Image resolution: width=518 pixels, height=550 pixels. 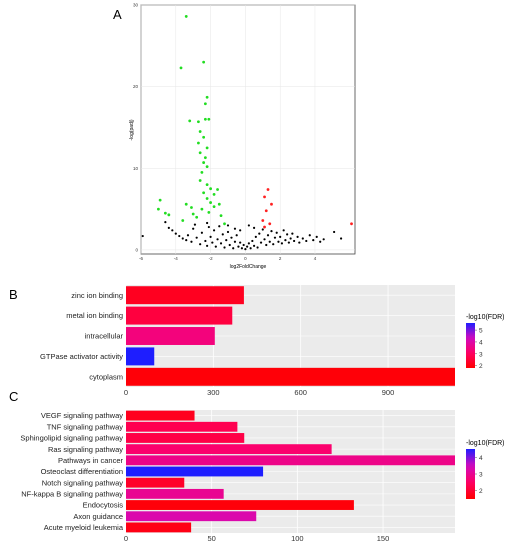 I want to click on category-label: metal ion binding, so click(x=94, y=315).